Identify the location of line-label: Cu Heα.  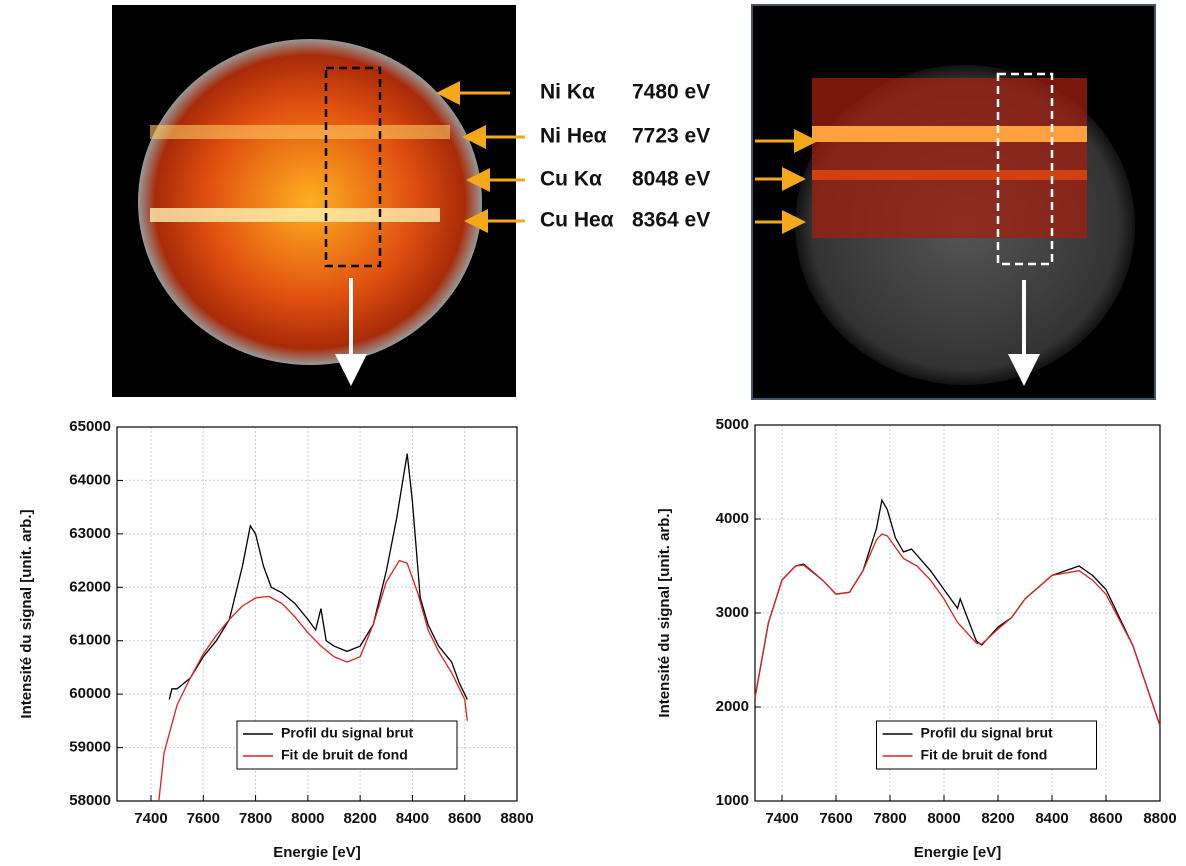
(577, 220).